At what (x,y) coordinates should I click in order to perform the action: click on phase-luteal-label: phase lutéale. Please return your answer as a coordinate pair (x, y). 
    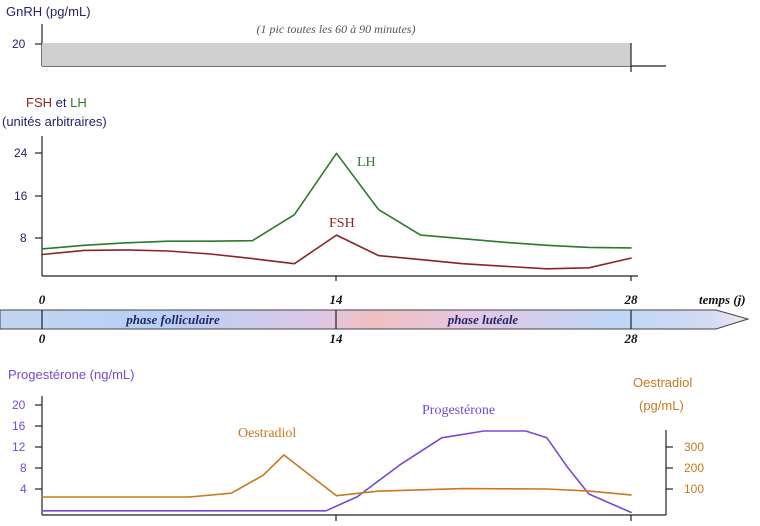
    Looking at the image, I should click on (483, 319).